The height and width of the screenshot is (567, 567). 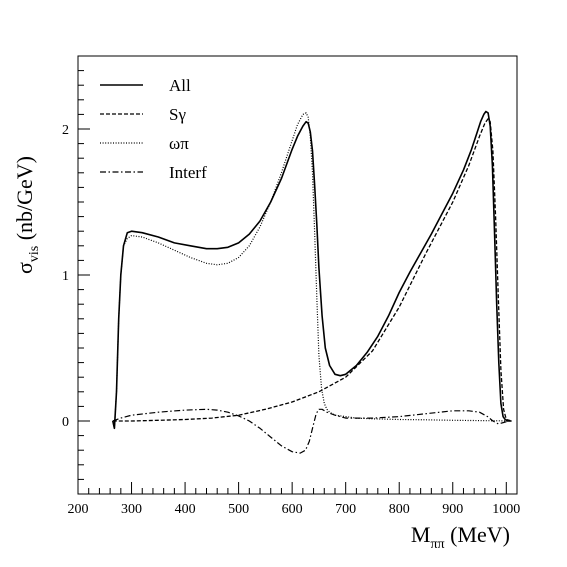 What do you see at coordinates (477, 534) in the screenshot?
I see `x-axis-label-unit: (MeV)` at bounding box center [477, 534].